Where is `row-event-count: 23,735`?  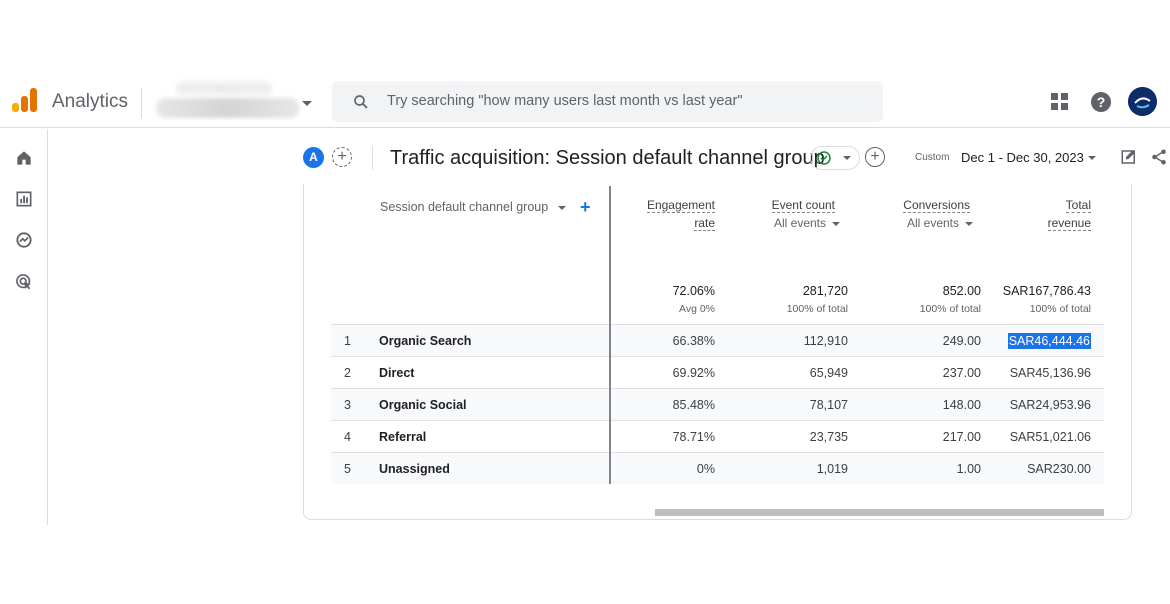 row-event-count: 23,735 is located at coordinates (828, 437).